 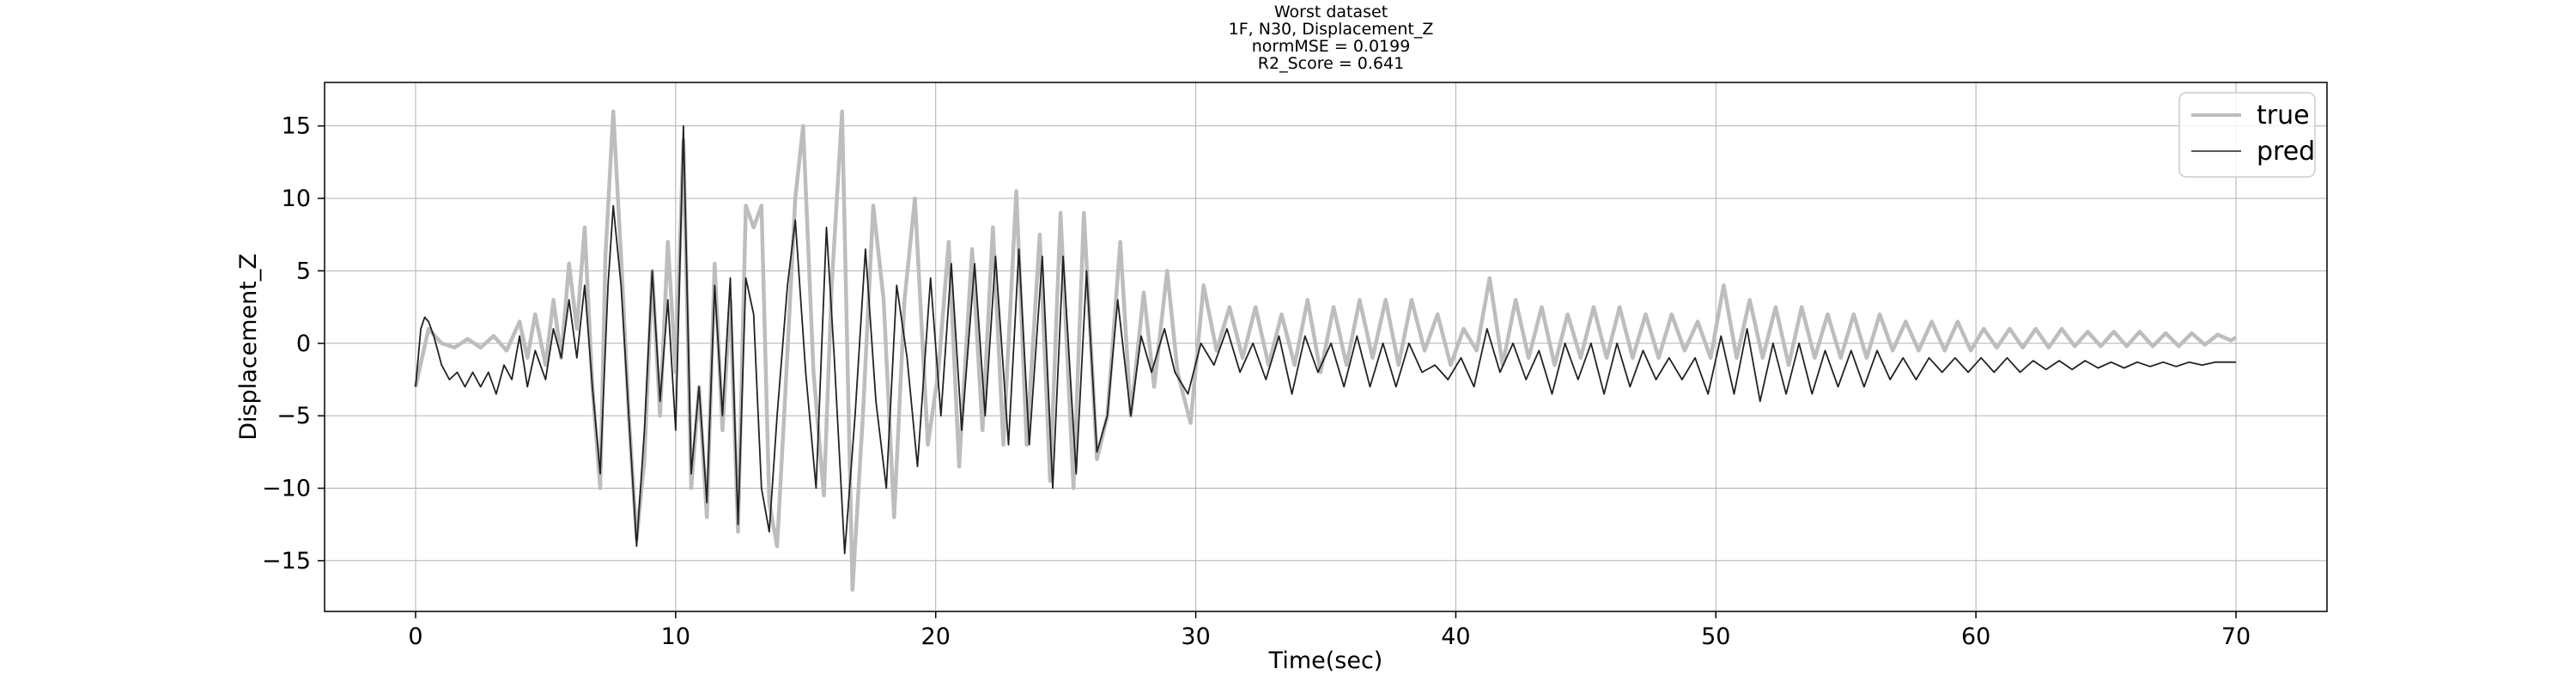 What do you see at coordinates (1331, 29) in the screenshot?
I see `title-line-2: 1F, N30, Displacement_Z` at bounding box center [1331, 29].